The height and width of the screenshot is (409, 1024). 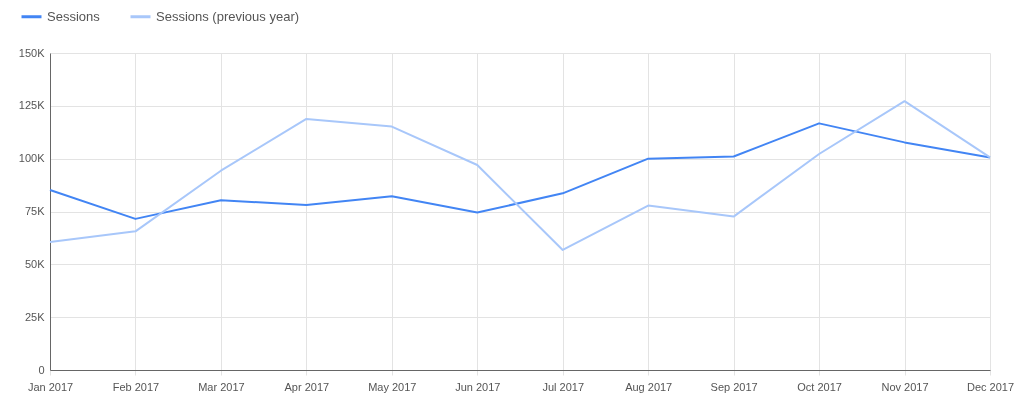 What do you see at coordinates (478, 386) in the screenshot?
I see `x-tick-label: Jun 2017` at bounding box center [478, 386].